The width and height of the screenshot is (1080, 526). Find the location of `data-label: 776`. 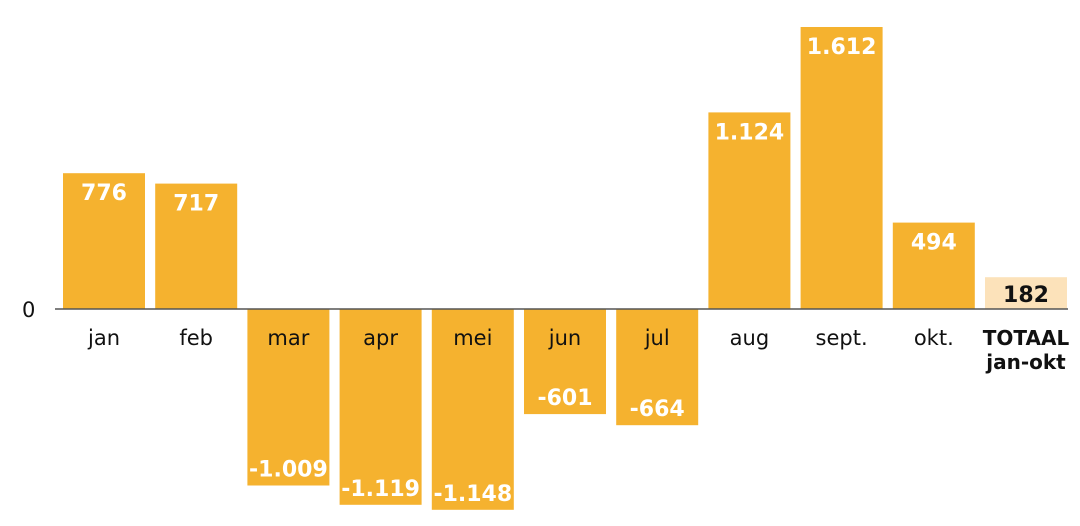

data-label: 776 is located at coordinates (104, 193).